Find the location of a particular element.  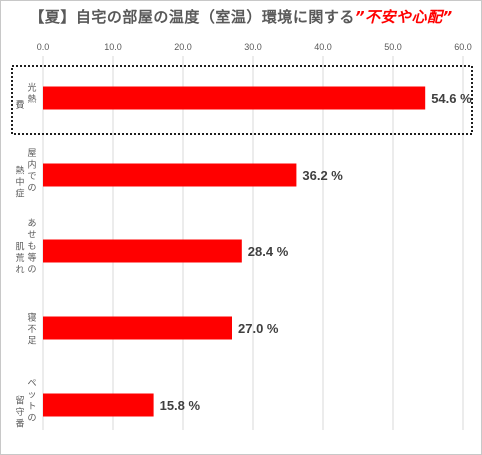

category-char: 等 is located at coordinates (31, 258).